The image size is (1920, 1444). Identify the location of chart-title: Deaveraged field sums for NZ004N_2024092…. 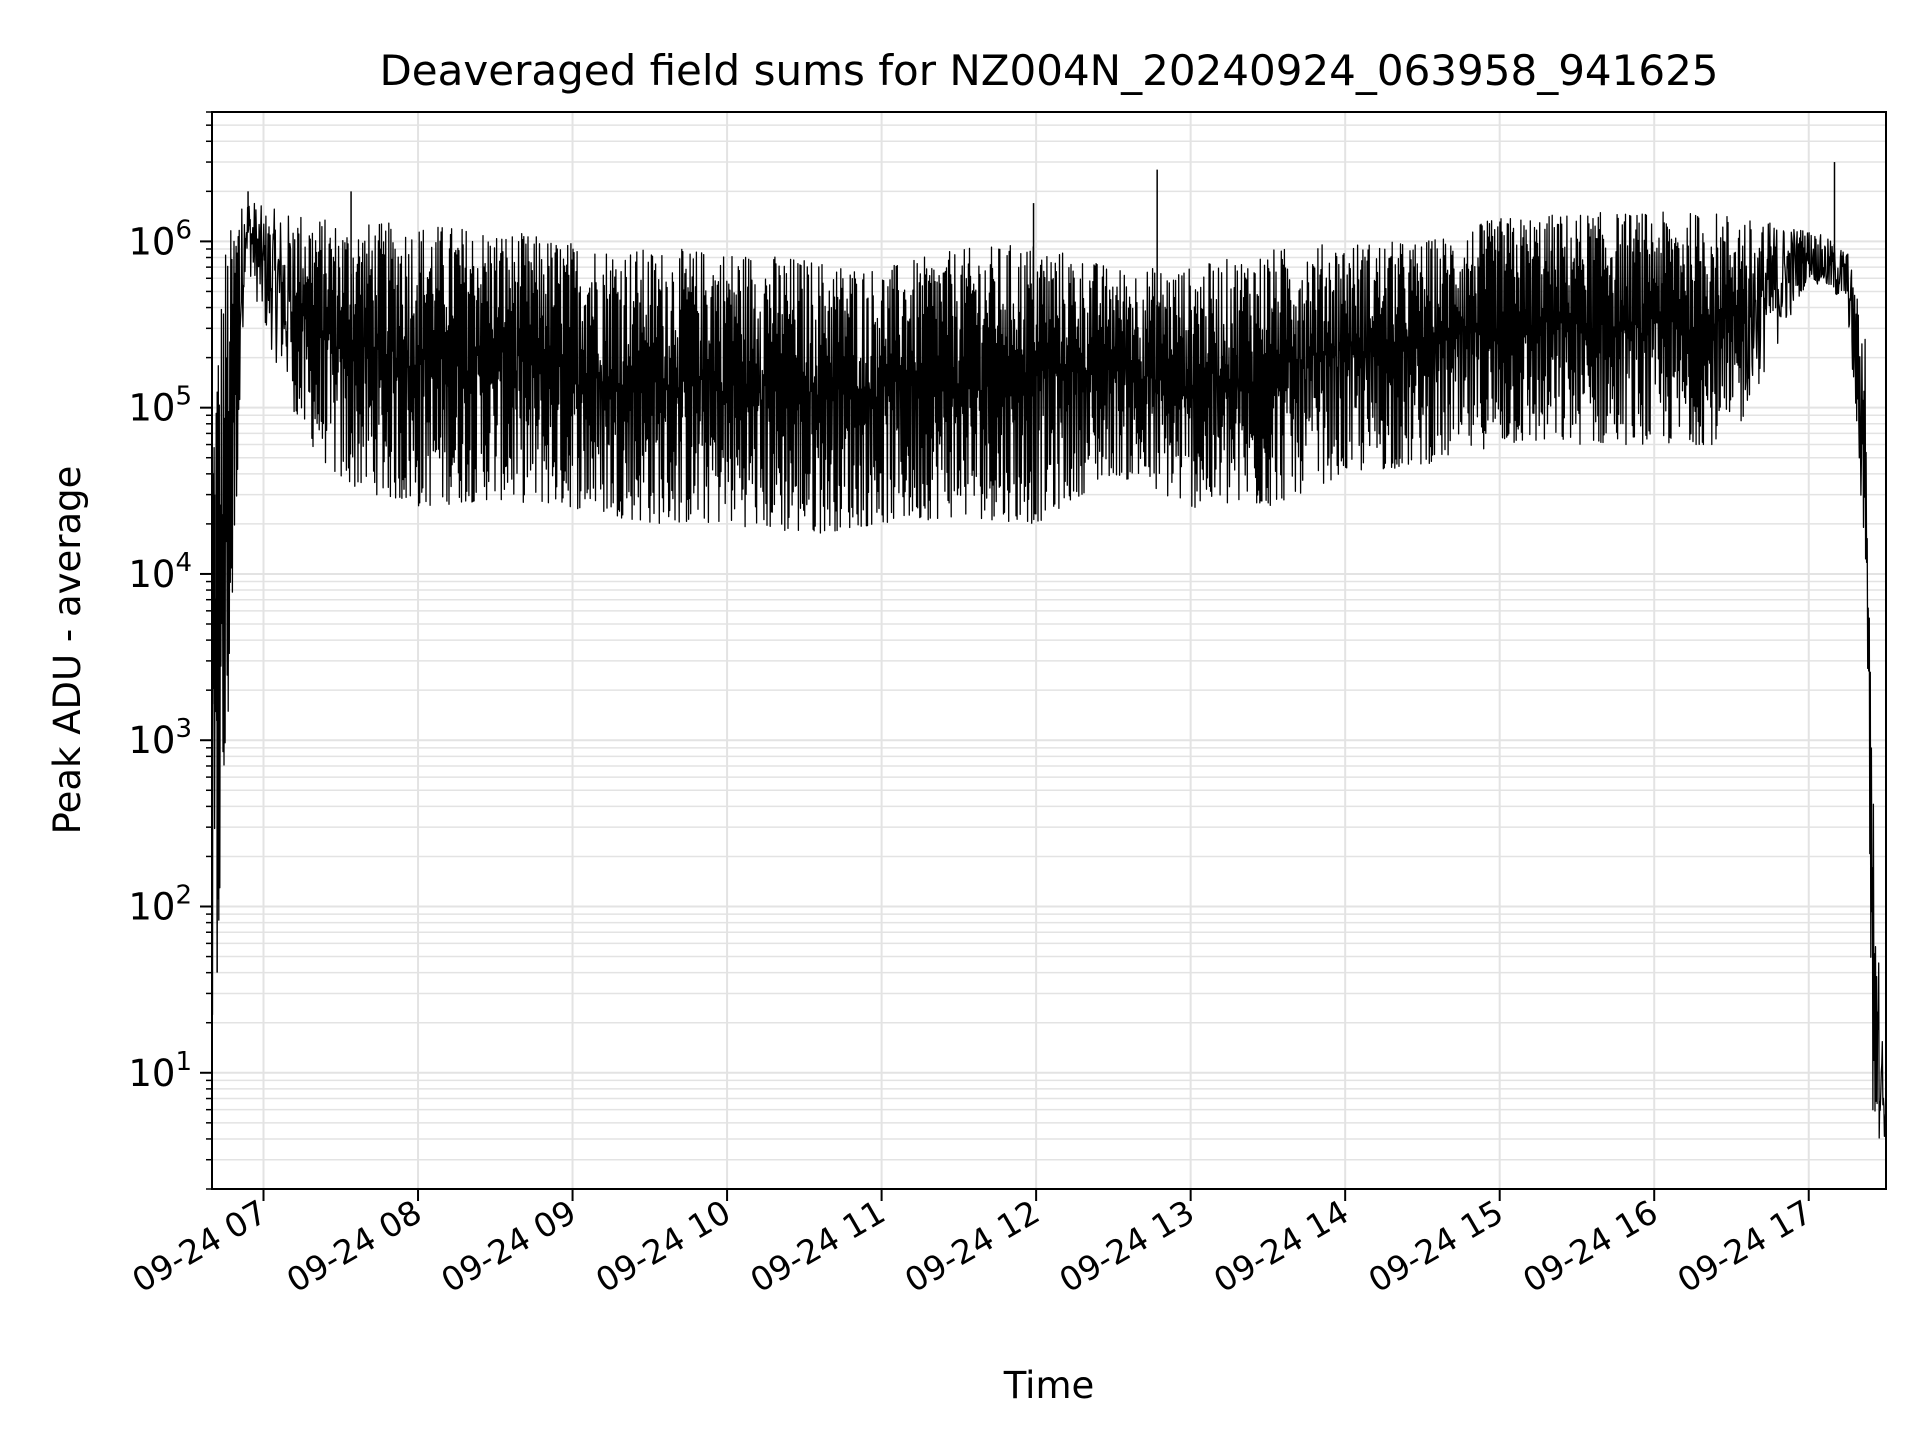
(1048, 70).